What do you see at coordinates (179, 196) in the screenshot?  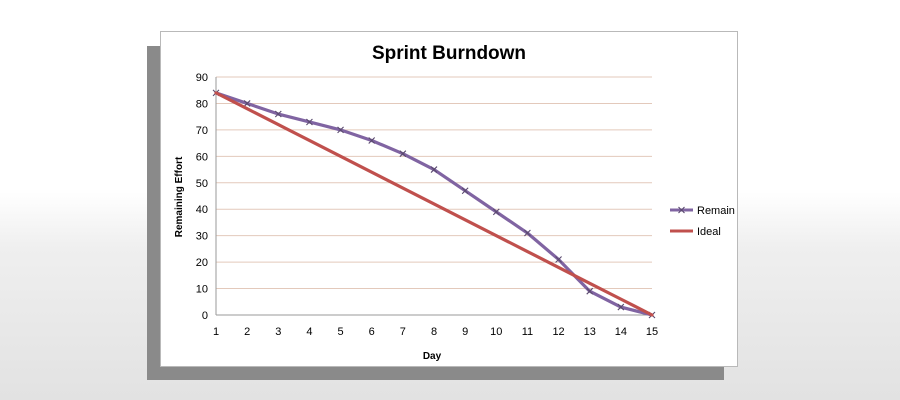 I see `y-axis-title: Remaining Effort` at bounding box center [179, 196].